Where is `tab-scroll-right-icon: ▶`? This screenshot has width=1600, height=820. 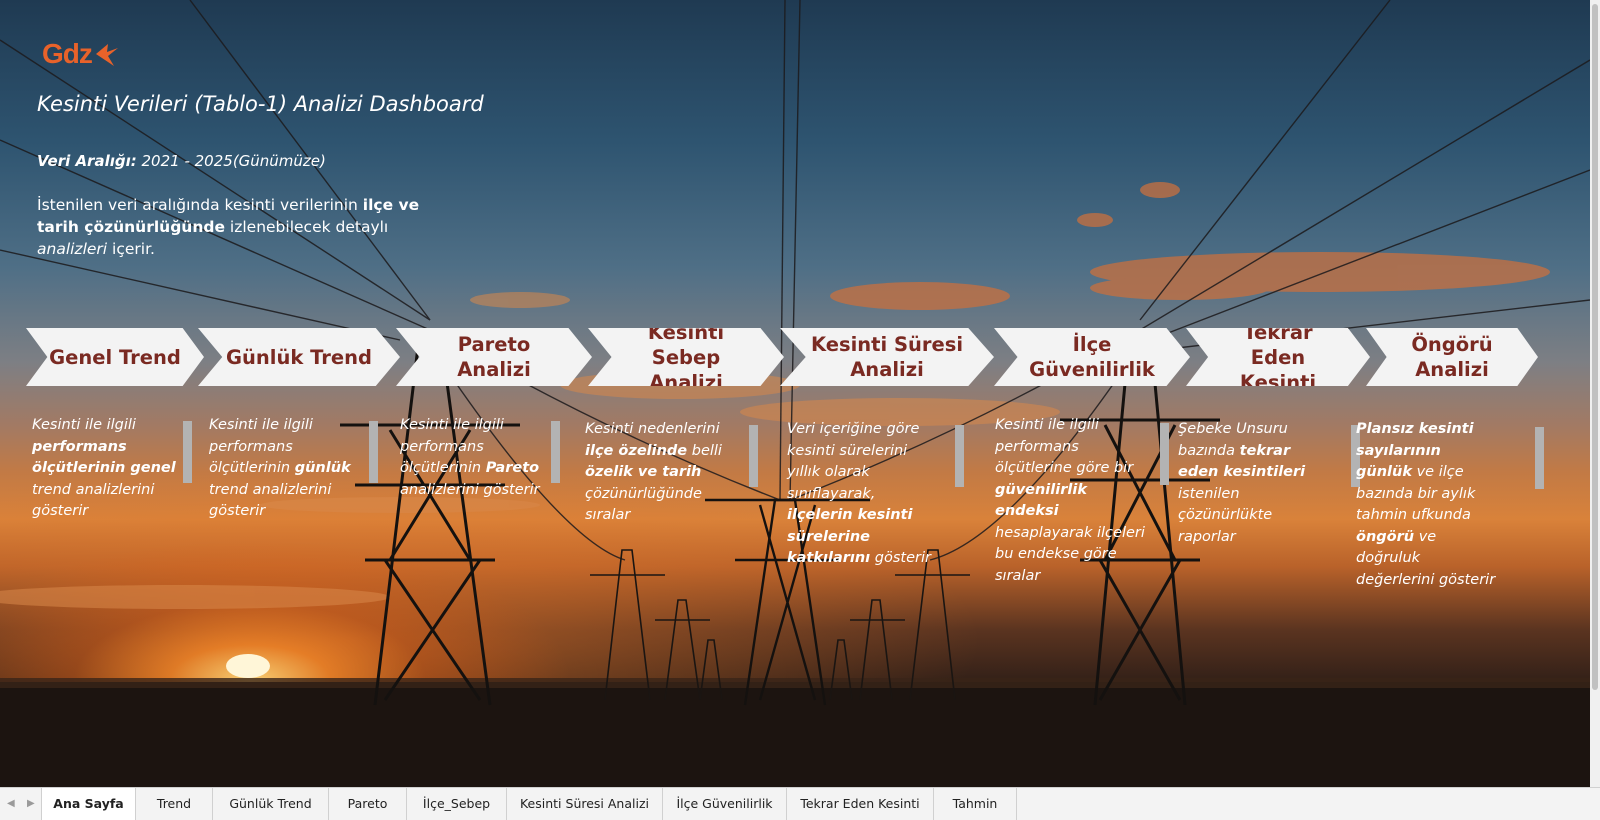
tab-scroll-right-icon: ▶ is located at coordinates (31, 803).